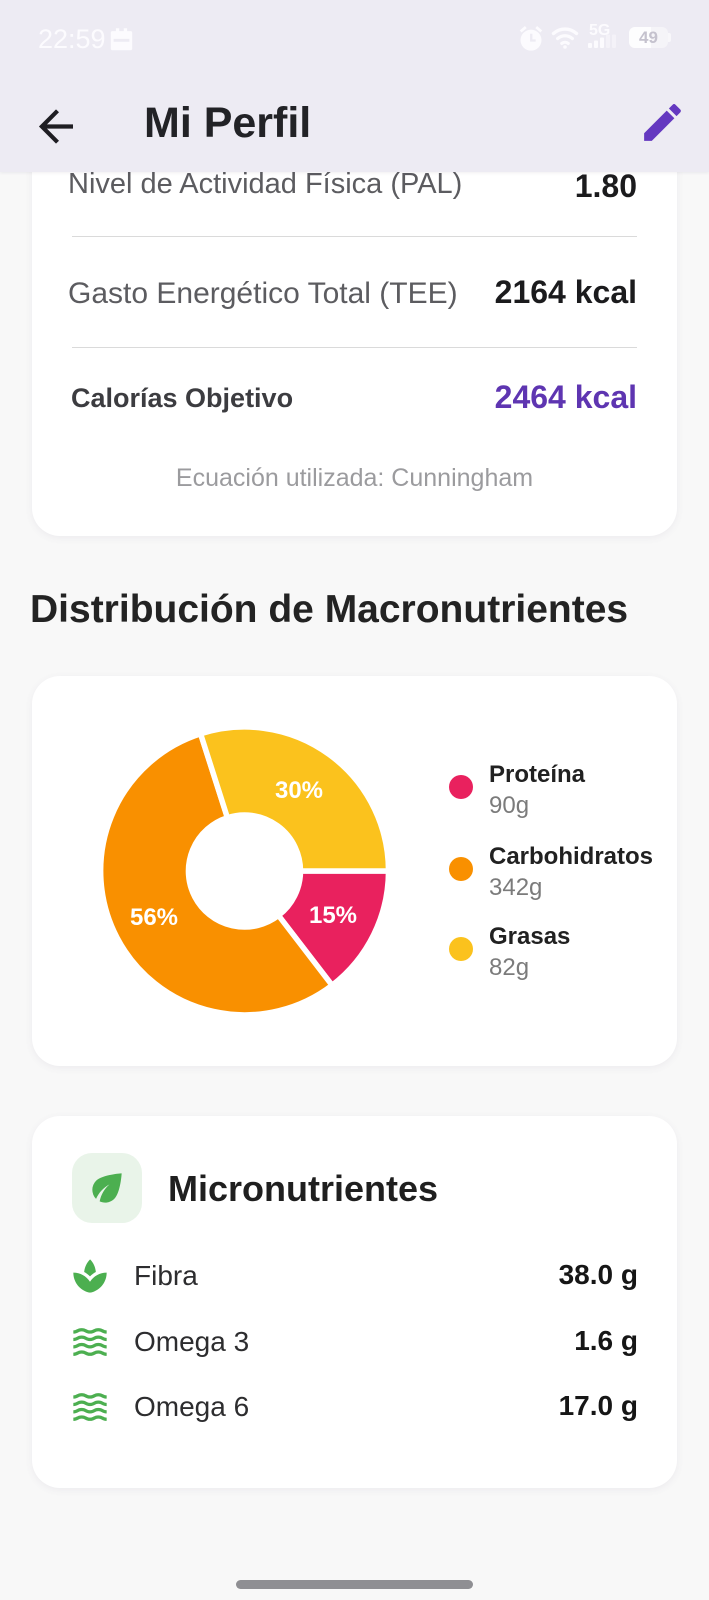  What do you see at coordinates (333, 915) in the screenshot?
I see `svg-text: 15%` at bounding box center [333, 915].